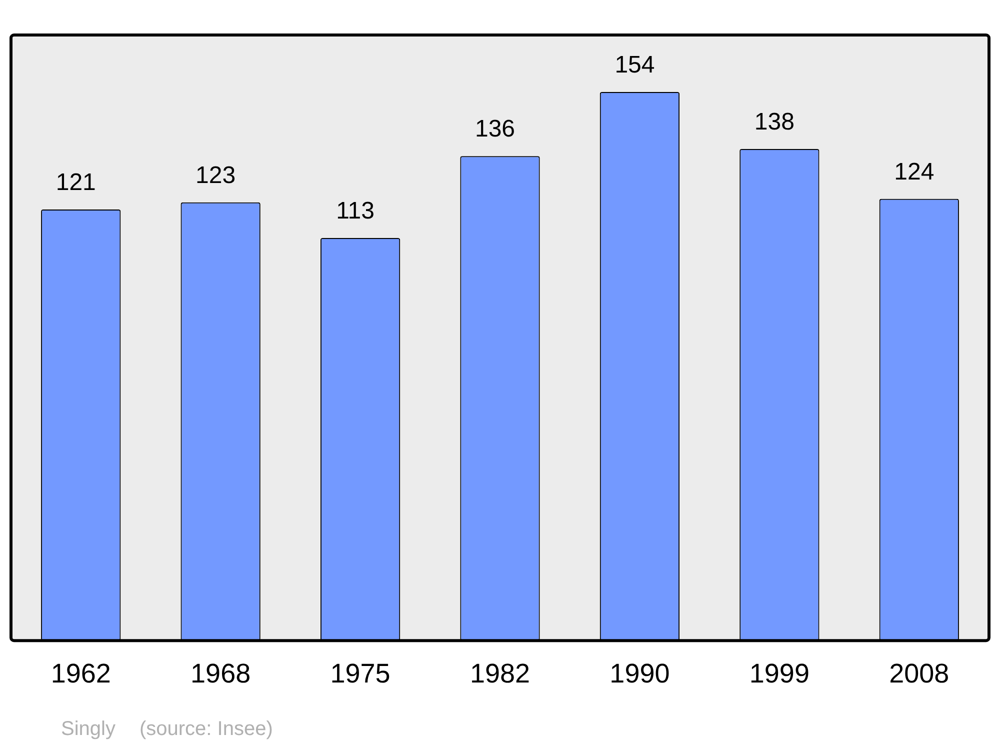  I want to click on x-tick-label: 1975, so click(360, 673).